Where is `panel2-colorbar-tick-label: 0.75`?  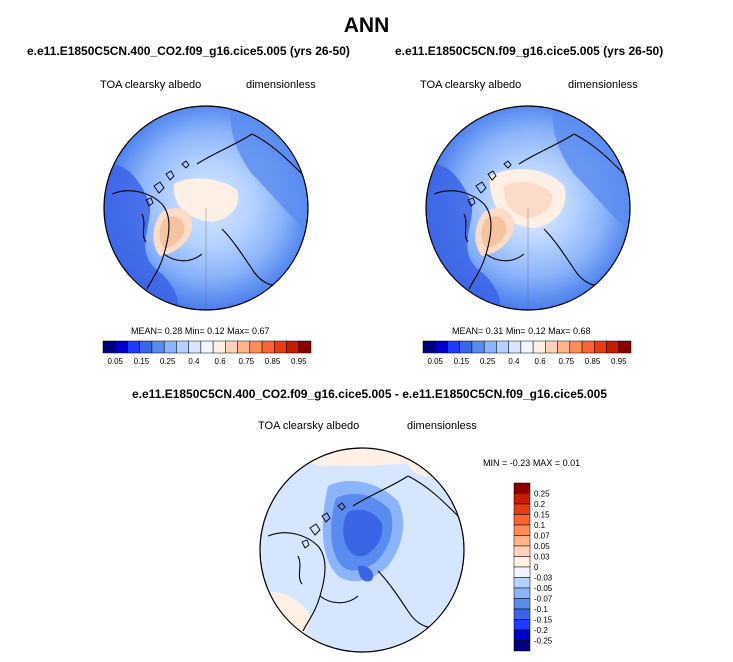
panel2-colorbar-tick-label: 0.75 is located at coordinates (567, 361).